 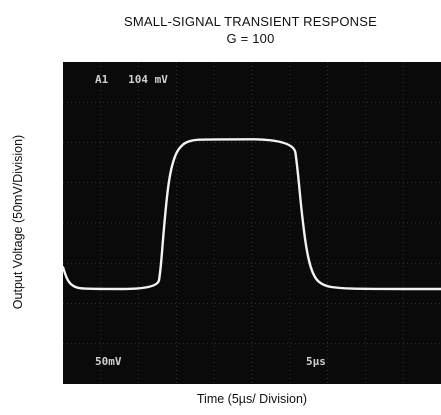 What do you see at coordinates (250, 38) in the screenshot?
I see `chart-subtitle: G = 100` at bounding box center [250, 38].